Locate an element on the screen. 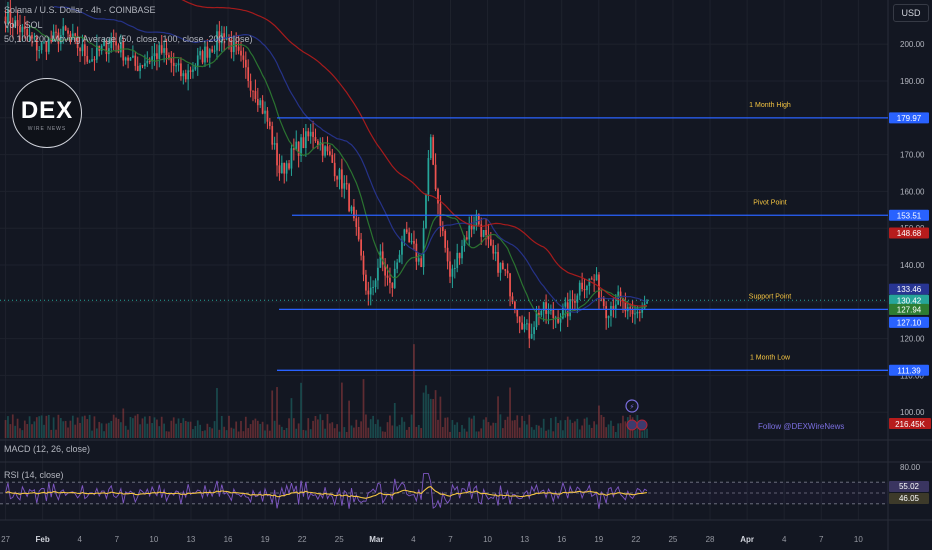 This screenshot has height=550, width=932. volume-legend: Vol · SOL is located at coordinates (23, 25).